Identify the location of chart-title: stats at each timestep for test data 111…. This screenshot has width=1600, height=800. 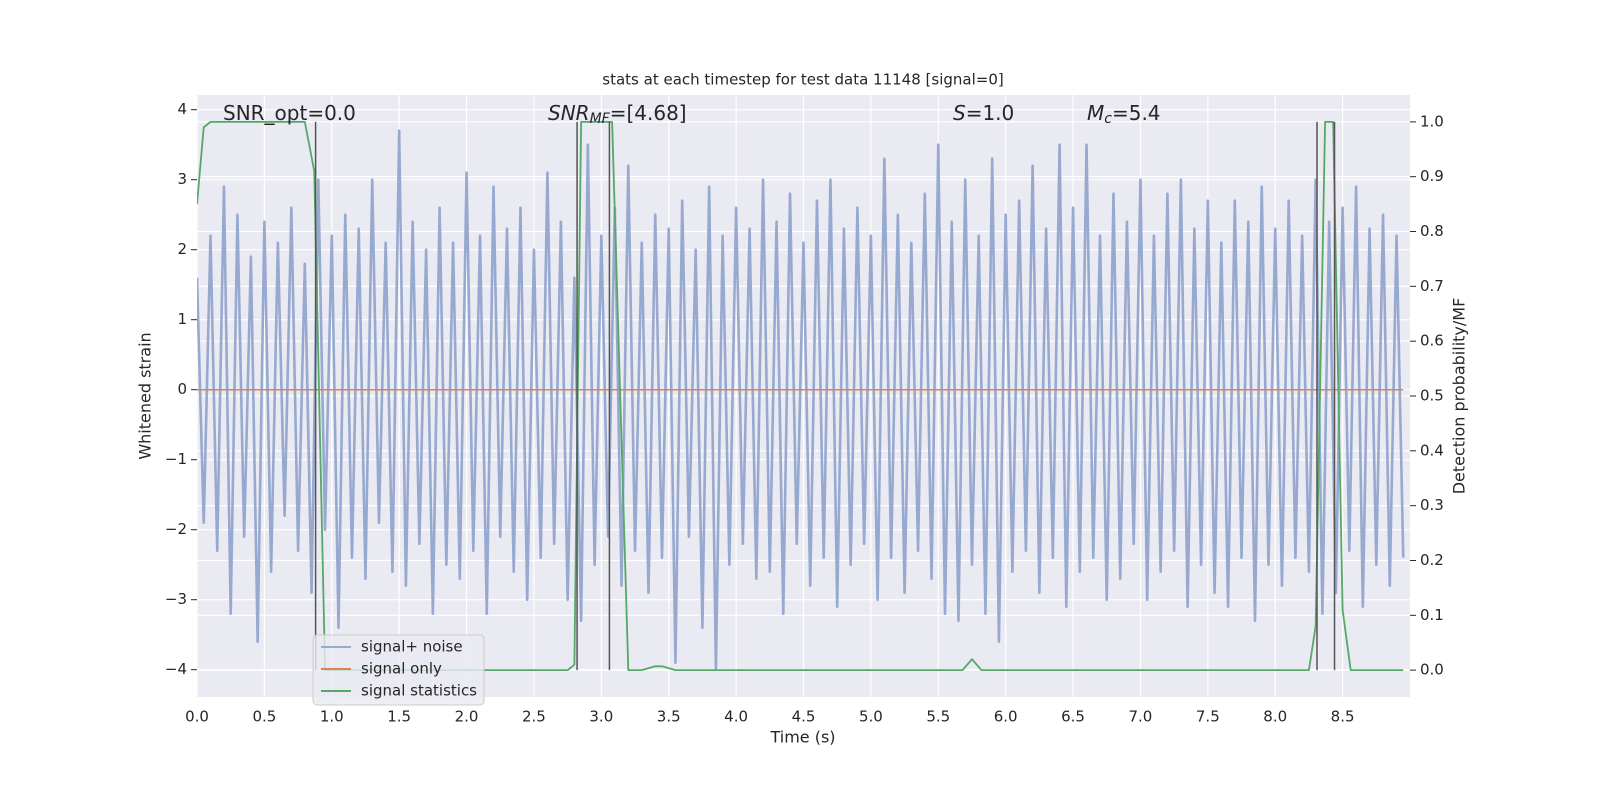
(802, 80).